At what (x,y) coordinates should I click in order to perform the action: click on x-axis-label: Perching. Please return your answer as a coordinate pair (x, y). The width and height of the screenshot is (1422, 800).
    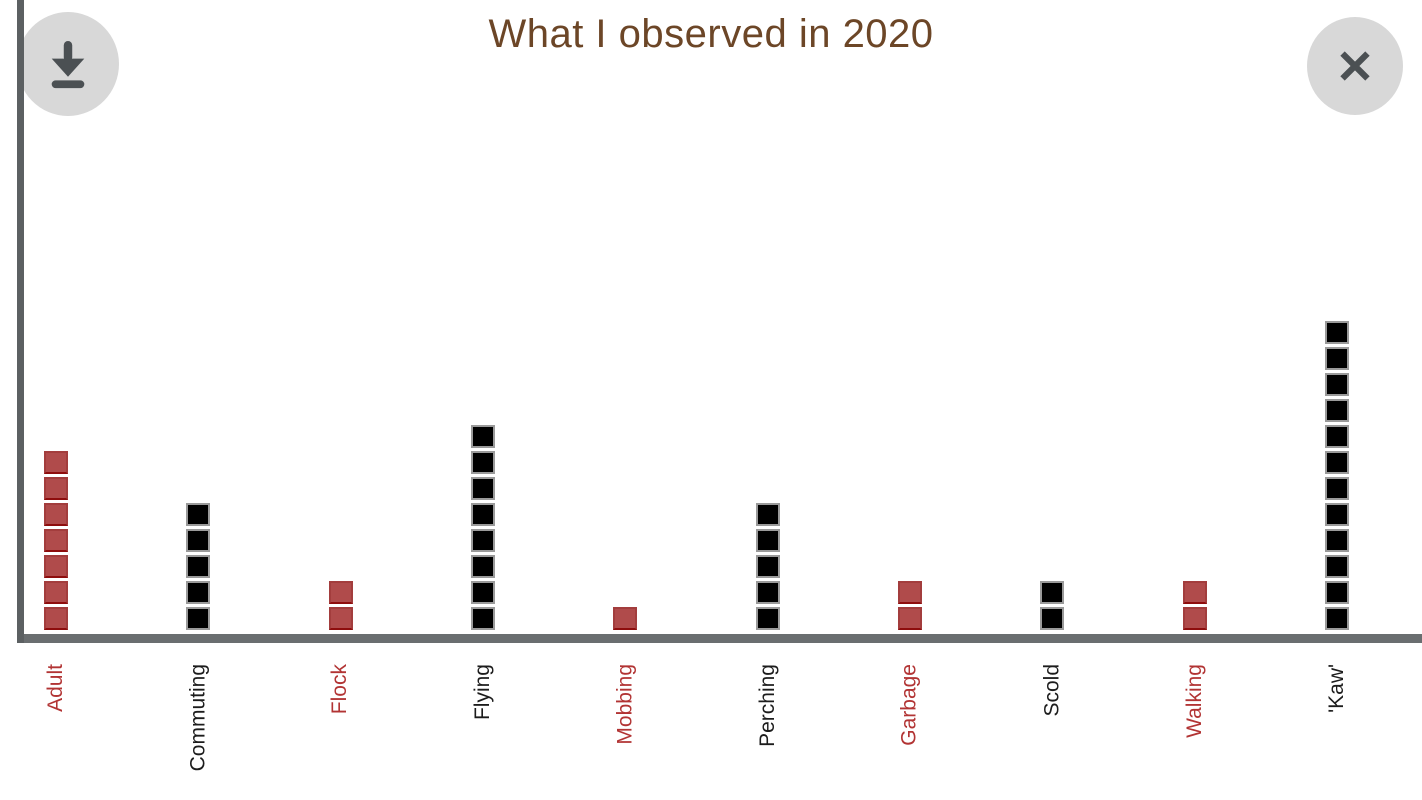
    Looking at the image, I should click on (767, 705).